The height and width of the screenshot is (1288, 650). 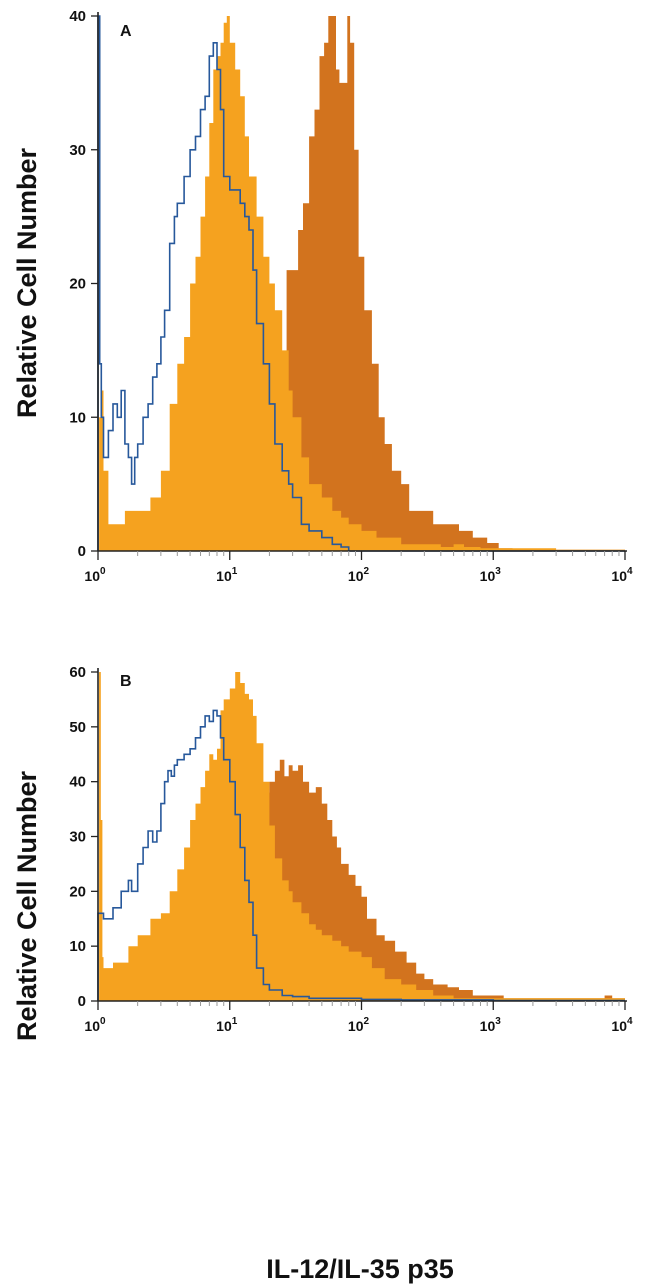 I want to click on y-tick-label: 50, so click(x=77, y=727).